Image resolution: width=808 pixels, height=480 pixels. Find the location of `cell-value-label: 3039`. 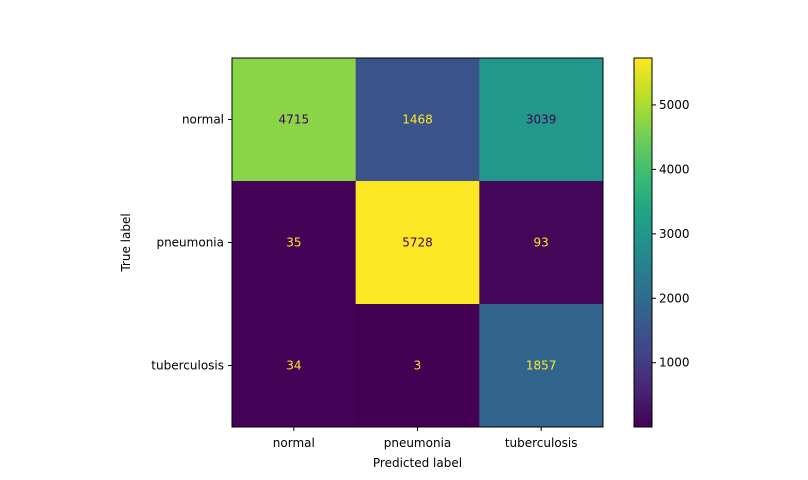

cell-value-label: 3039 is located at coordinates (541, 120).